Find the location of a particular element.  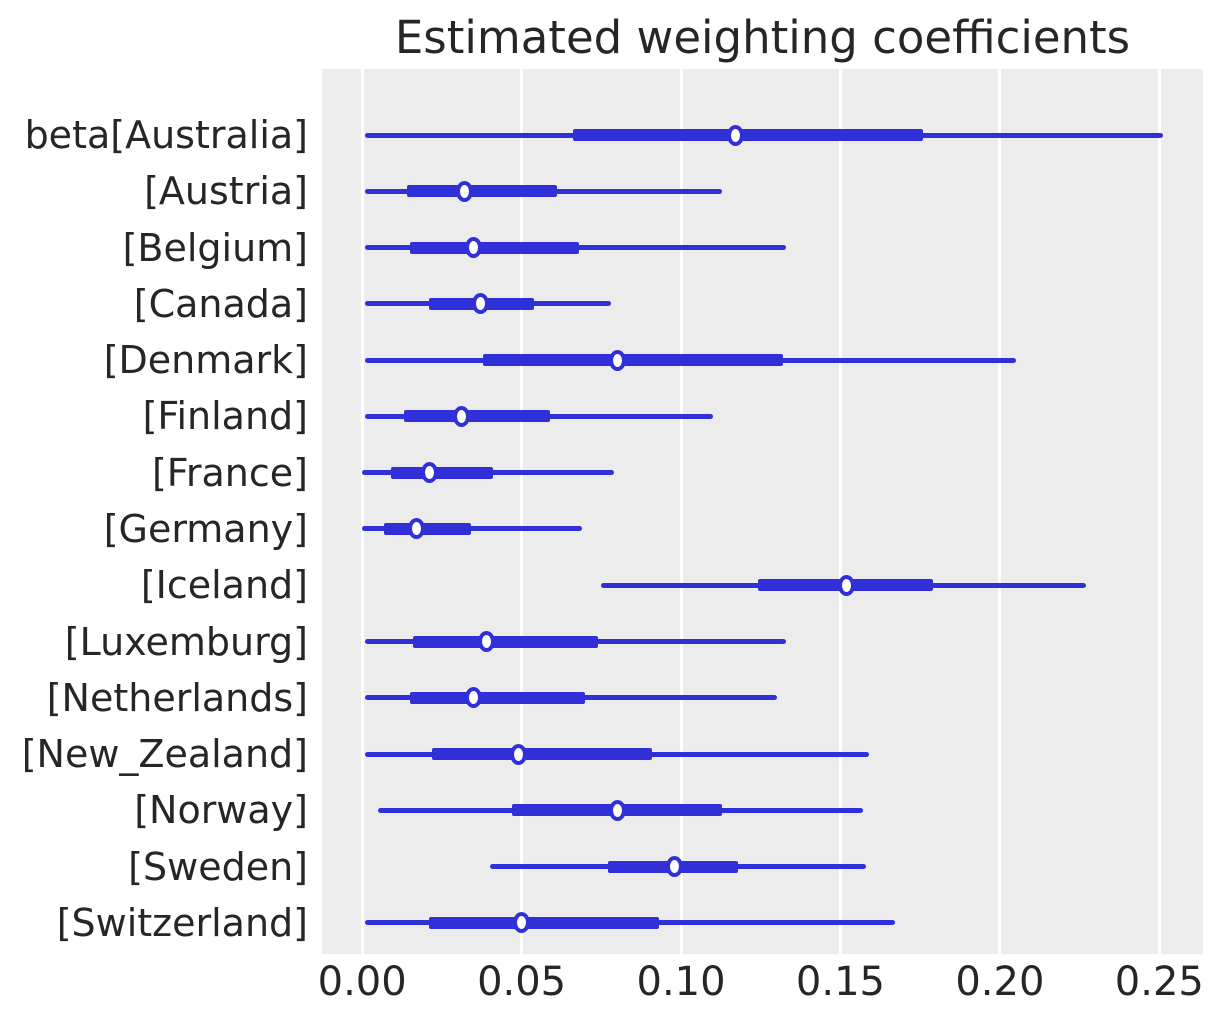

x-axis-tick-labels: 0.00 0.05 0.10 0.15 0.20 0.25 is located at coordinates (611, 988).